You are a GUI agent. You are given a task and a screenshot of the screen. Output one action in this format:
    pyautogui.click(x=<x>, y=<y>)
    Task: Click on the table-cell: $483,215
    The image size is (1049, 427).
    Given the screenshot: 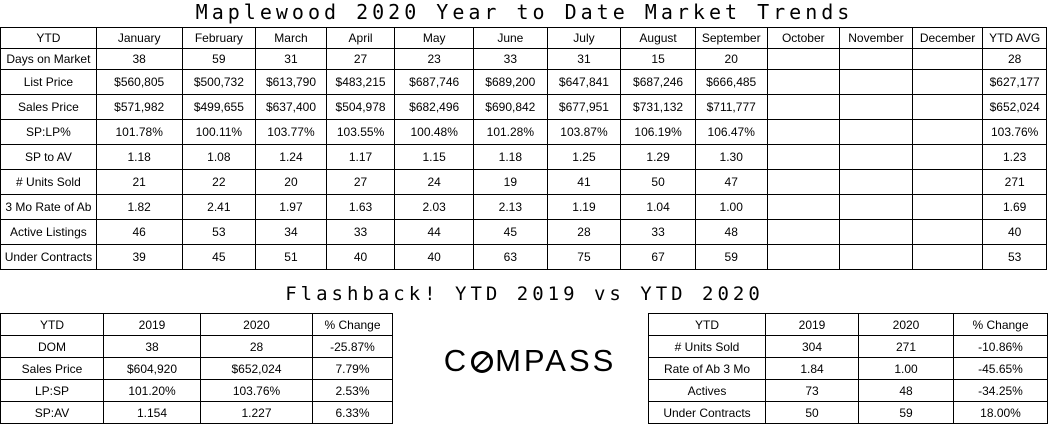 What is the action you would take?
    pyautogui.click(x=360, y=82)
    